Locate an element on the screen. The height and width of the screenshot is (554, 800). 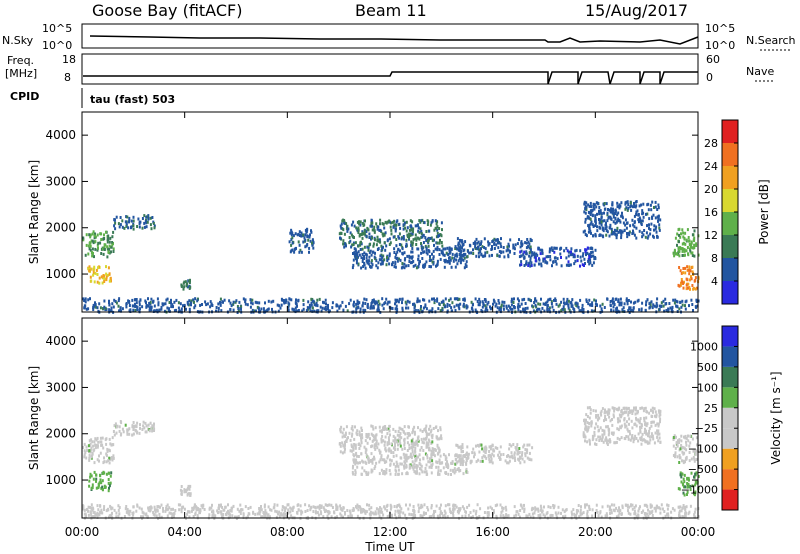
y-tick-label: 4000 is located at coordinates (60, 341).